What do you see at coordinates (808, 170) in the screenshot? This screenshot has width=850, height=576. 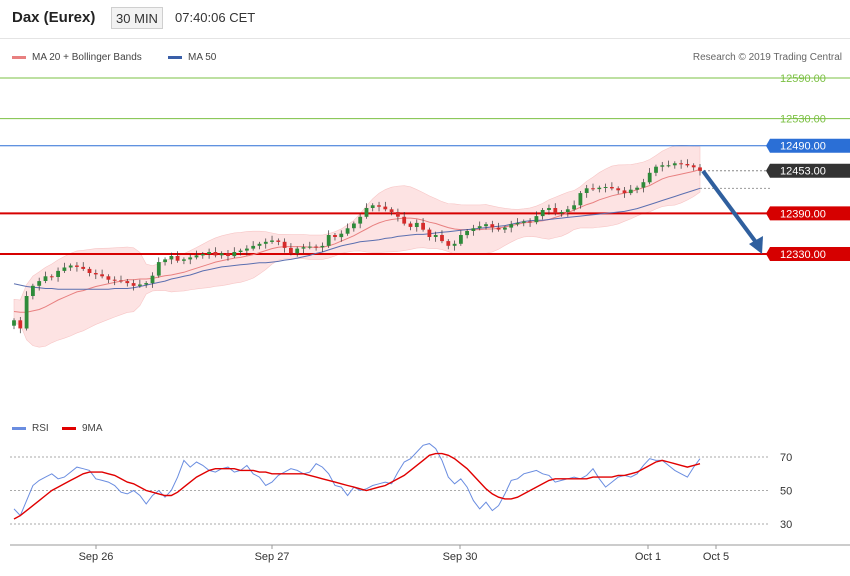 I see `level-label-box-current` at bounding box center [808, 170].